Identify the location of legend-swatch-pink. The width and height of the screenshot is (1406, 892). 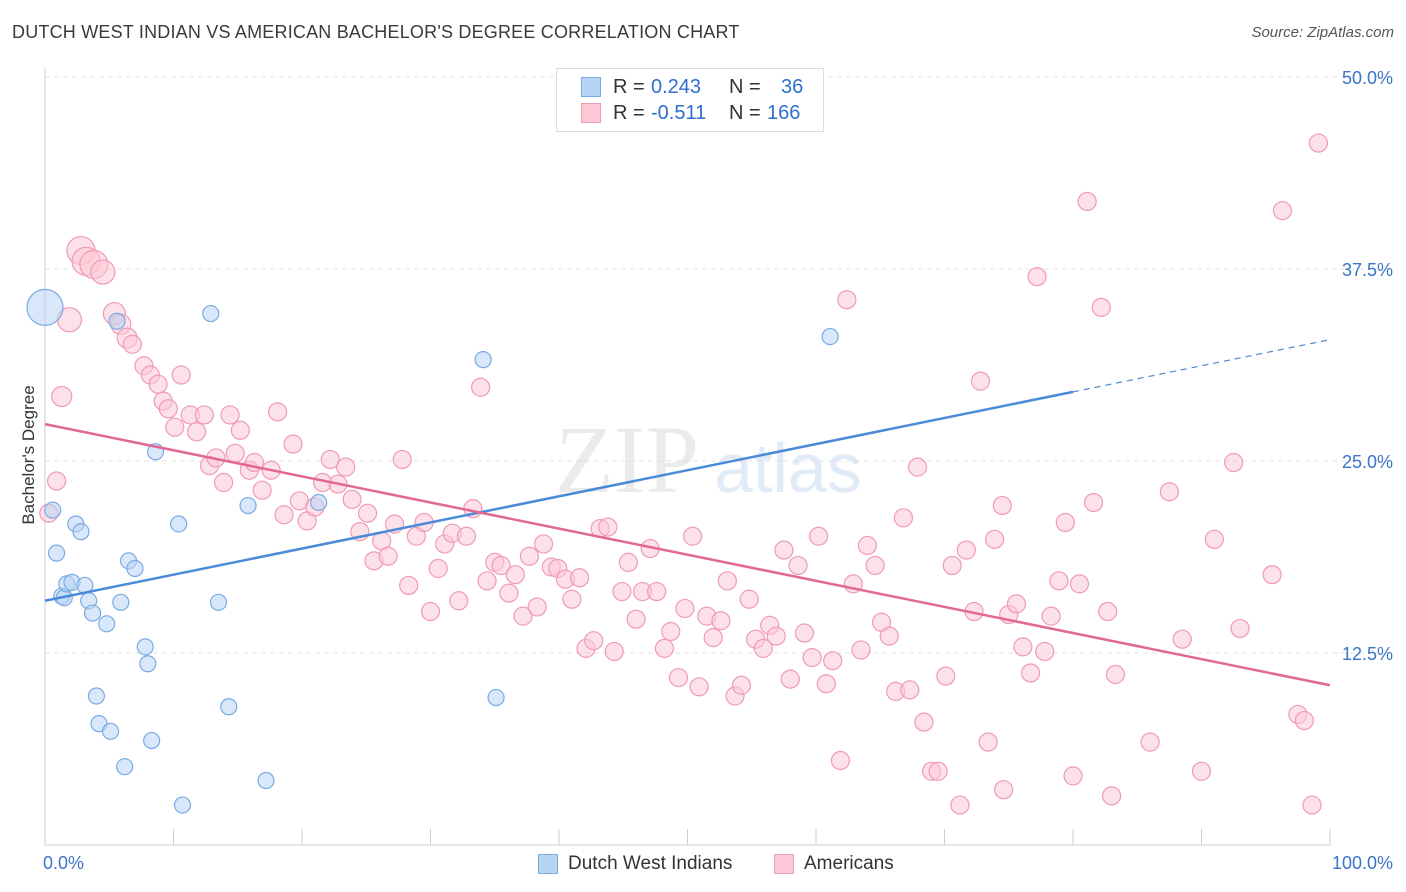
(784, 864).